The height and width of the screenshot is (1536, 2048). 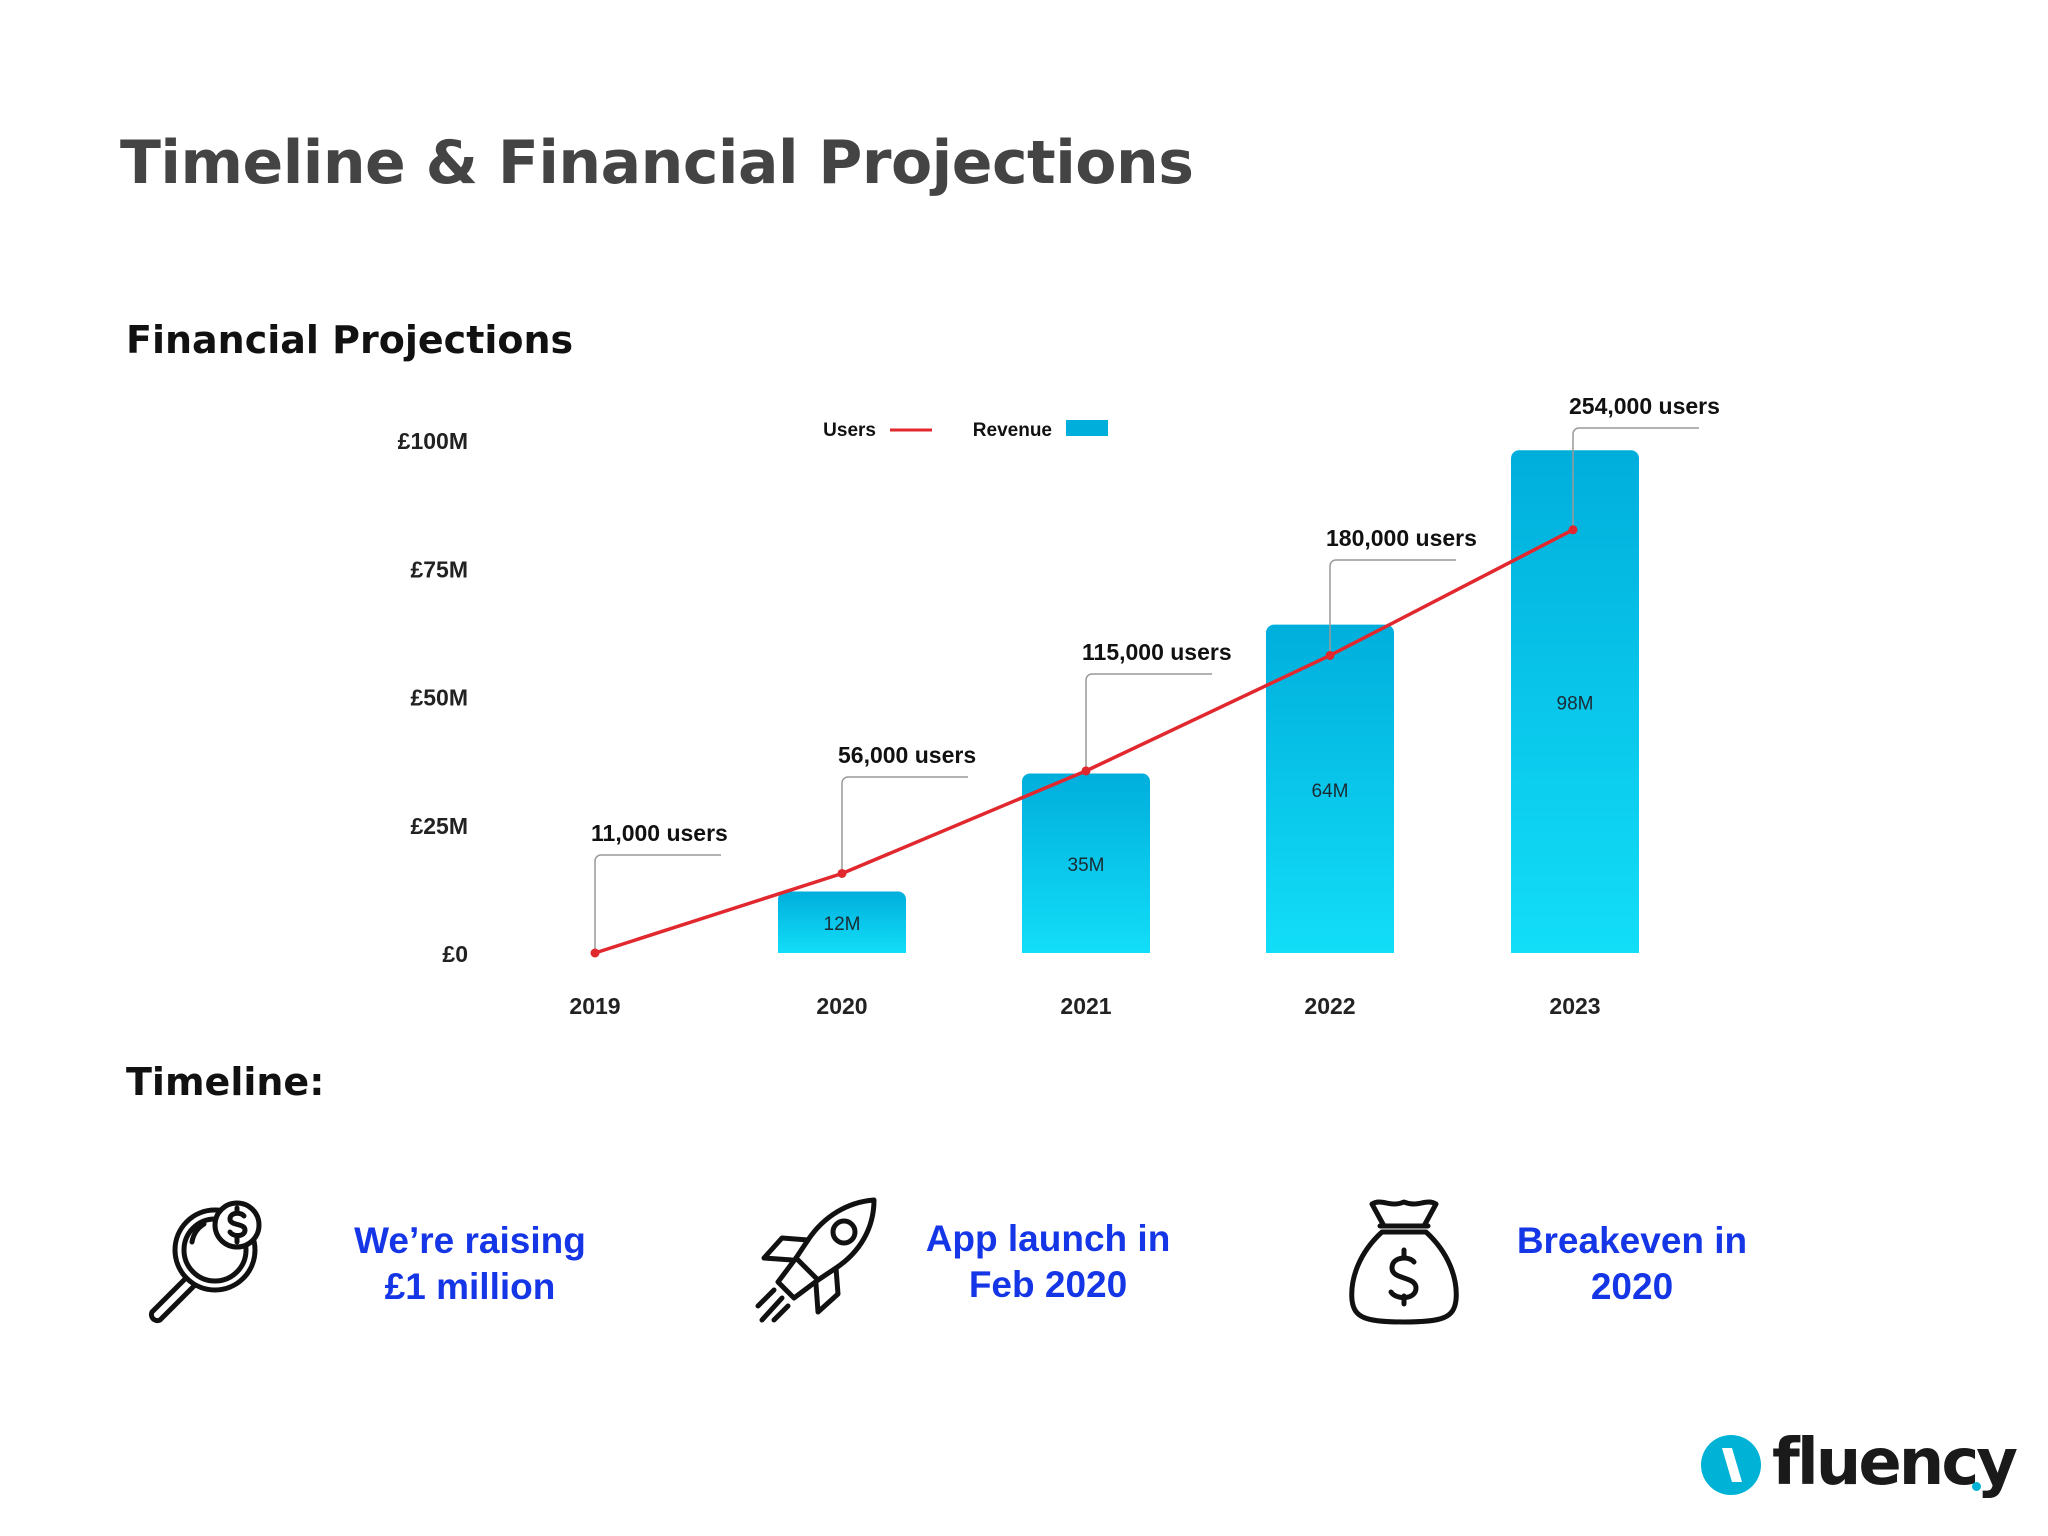 I want to click on user-callout-label: 11,000 users, so click(x=659, y=833).